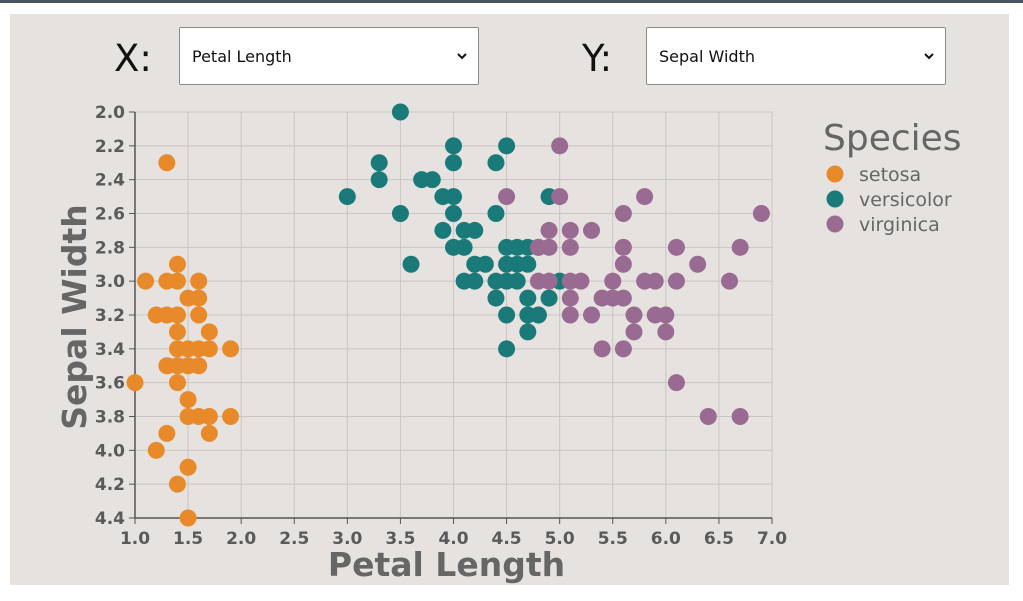 This screenshot has width=1023, height=601. I want to click on legend-title: Species, so click(892, 138).